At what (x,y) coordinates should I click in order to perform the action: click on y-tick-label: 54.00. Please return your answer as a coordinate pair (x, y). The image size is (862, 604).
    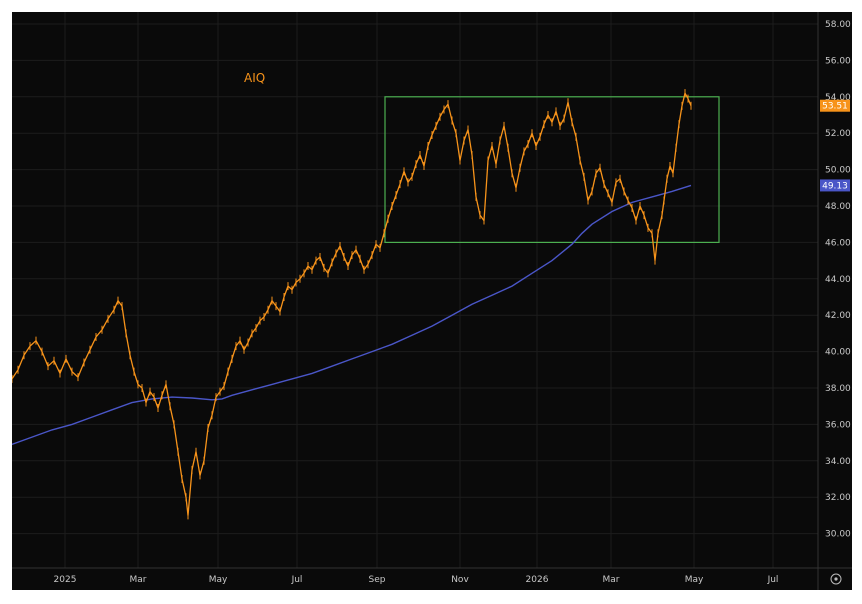
    Looking at the image, I should click on (838, 98).